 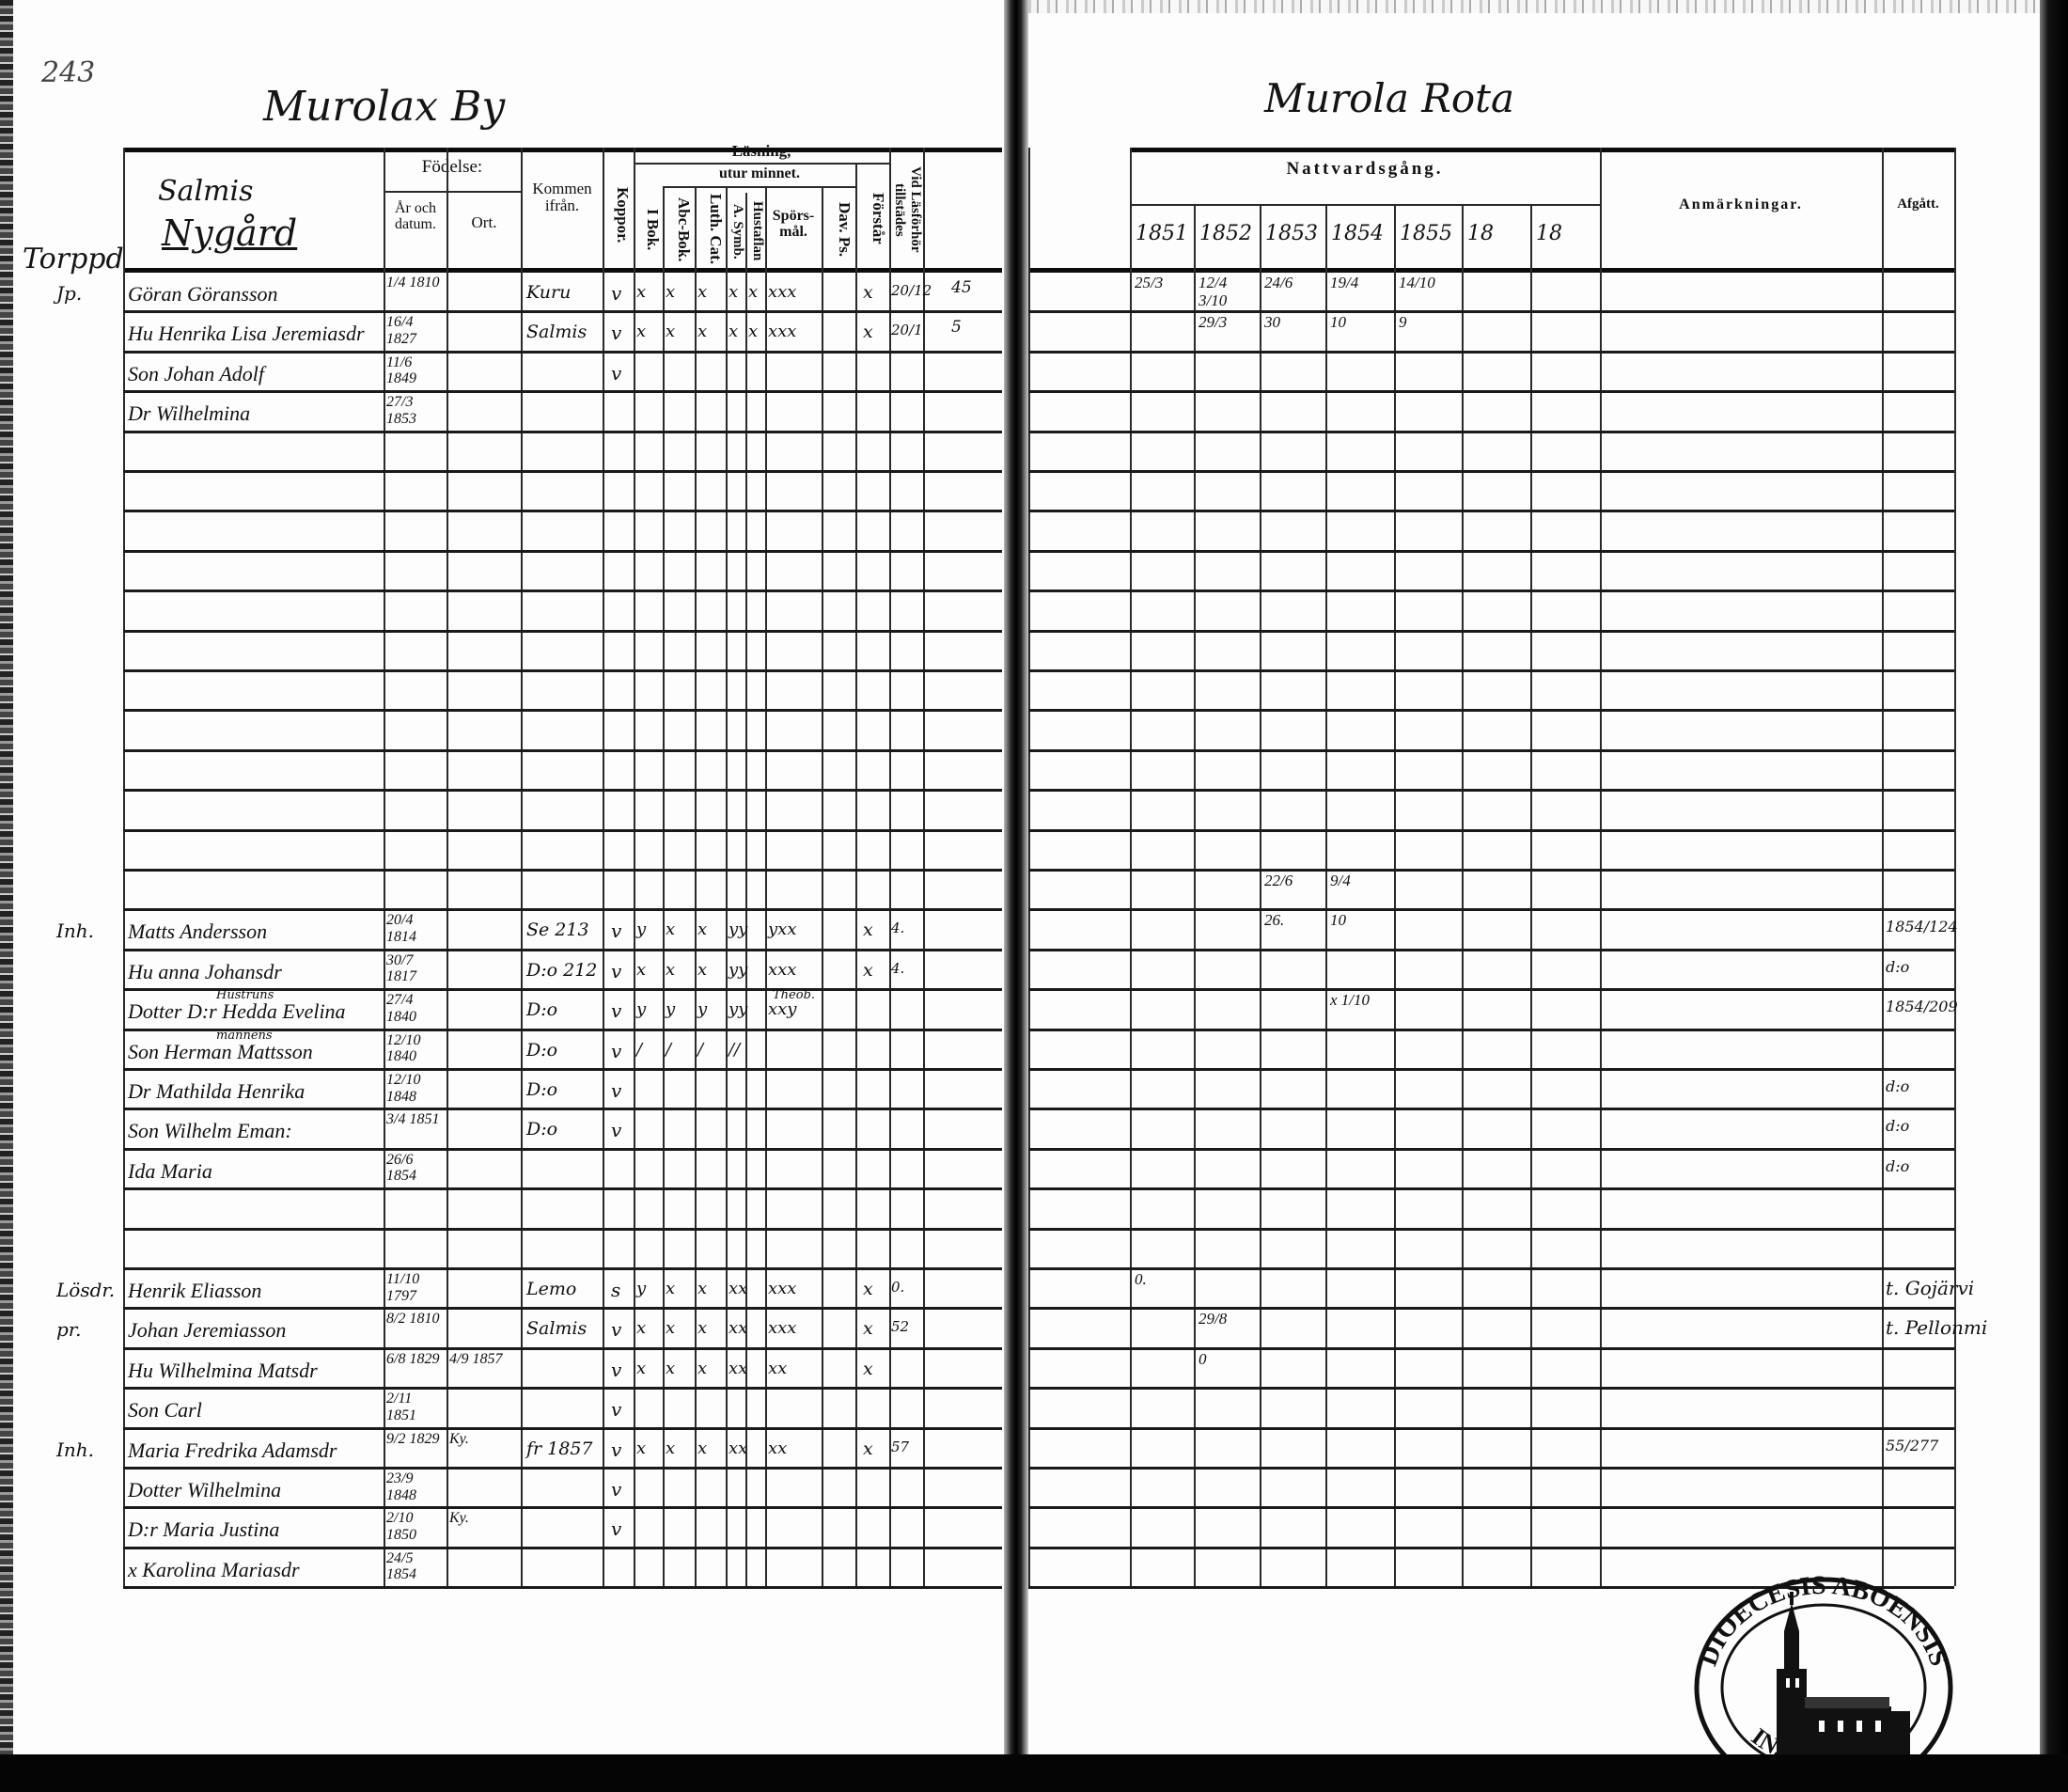 I want to click on scan-edge-bottom, so click(x=1034, y=1773).